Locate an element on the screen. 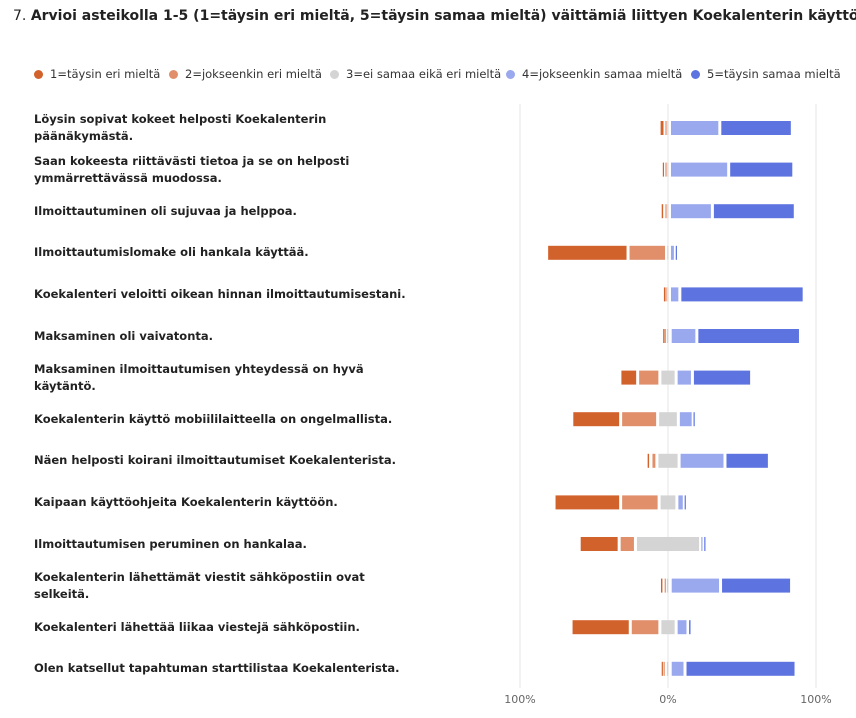 The width and height of the screenshot is (856, 718). legend-item-4: 4=jokseenkin samaa mieltä is located at coordinates (594, 74).